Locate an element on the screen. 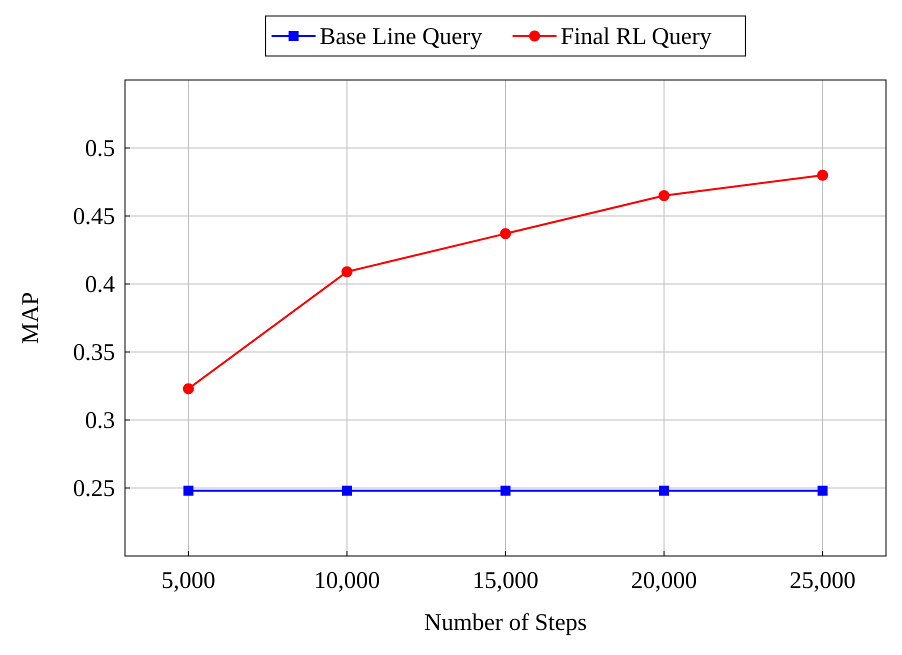 The height and width of the screenshot is (655, 902). x-tick-label: 5,000 is located at coordinates (188, 581).